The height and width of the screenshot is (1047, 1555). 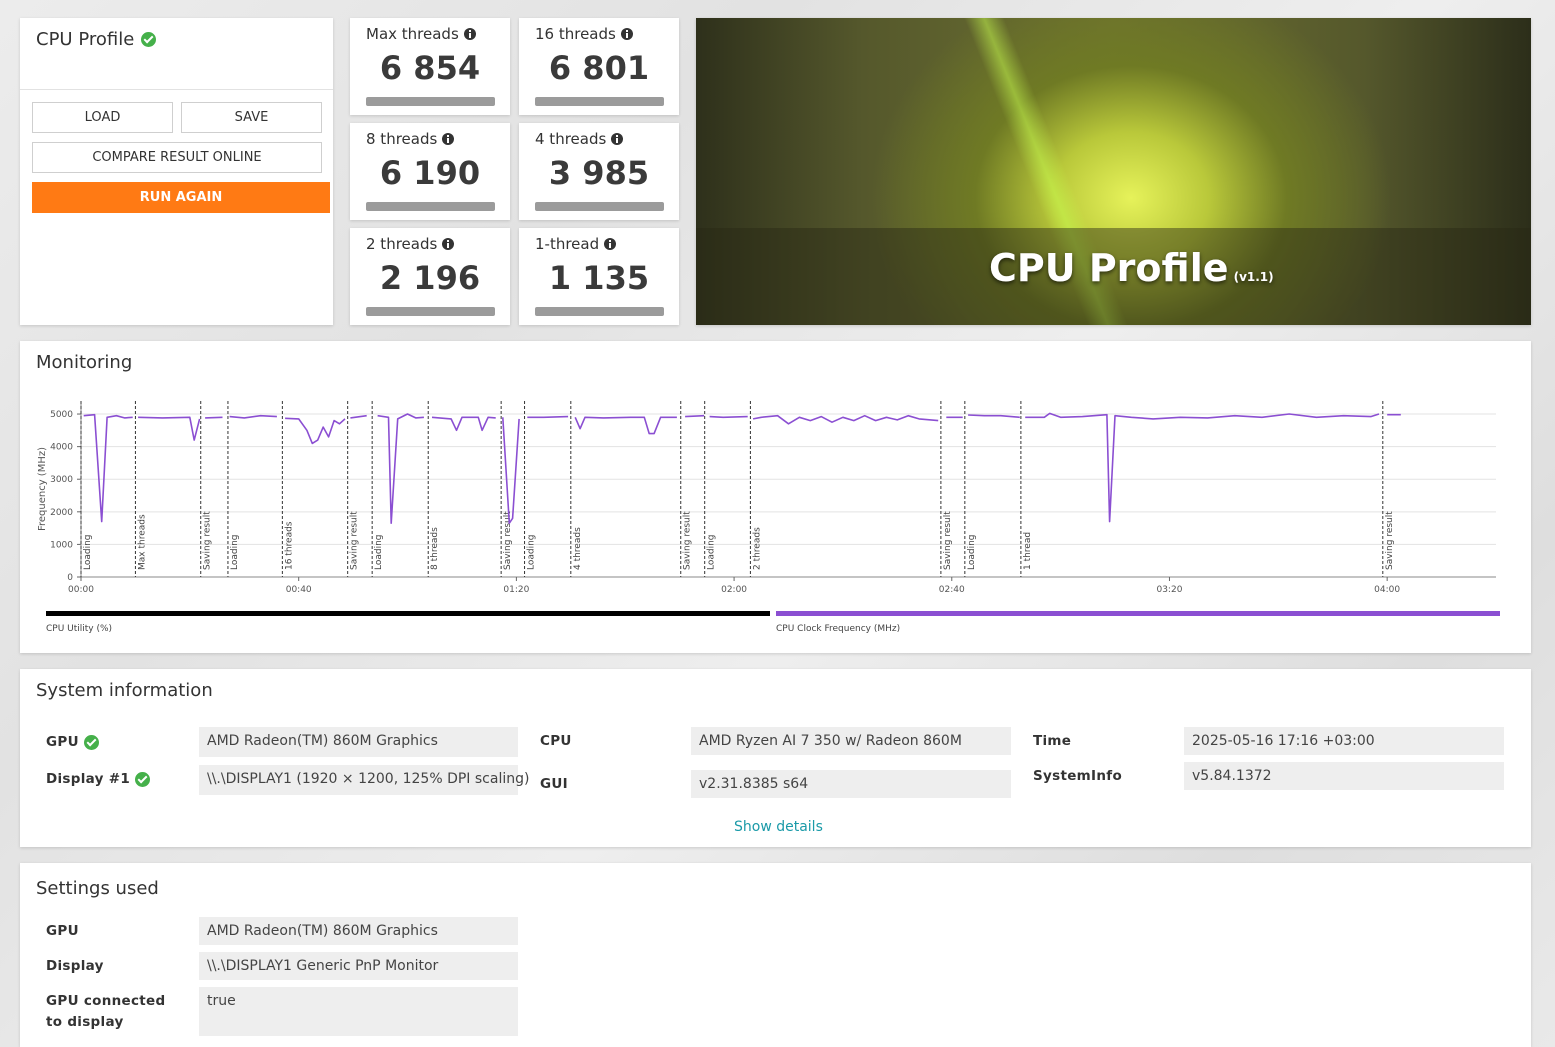 I want to click on field-label: SystemInfo, so click(x=1077, y=776).